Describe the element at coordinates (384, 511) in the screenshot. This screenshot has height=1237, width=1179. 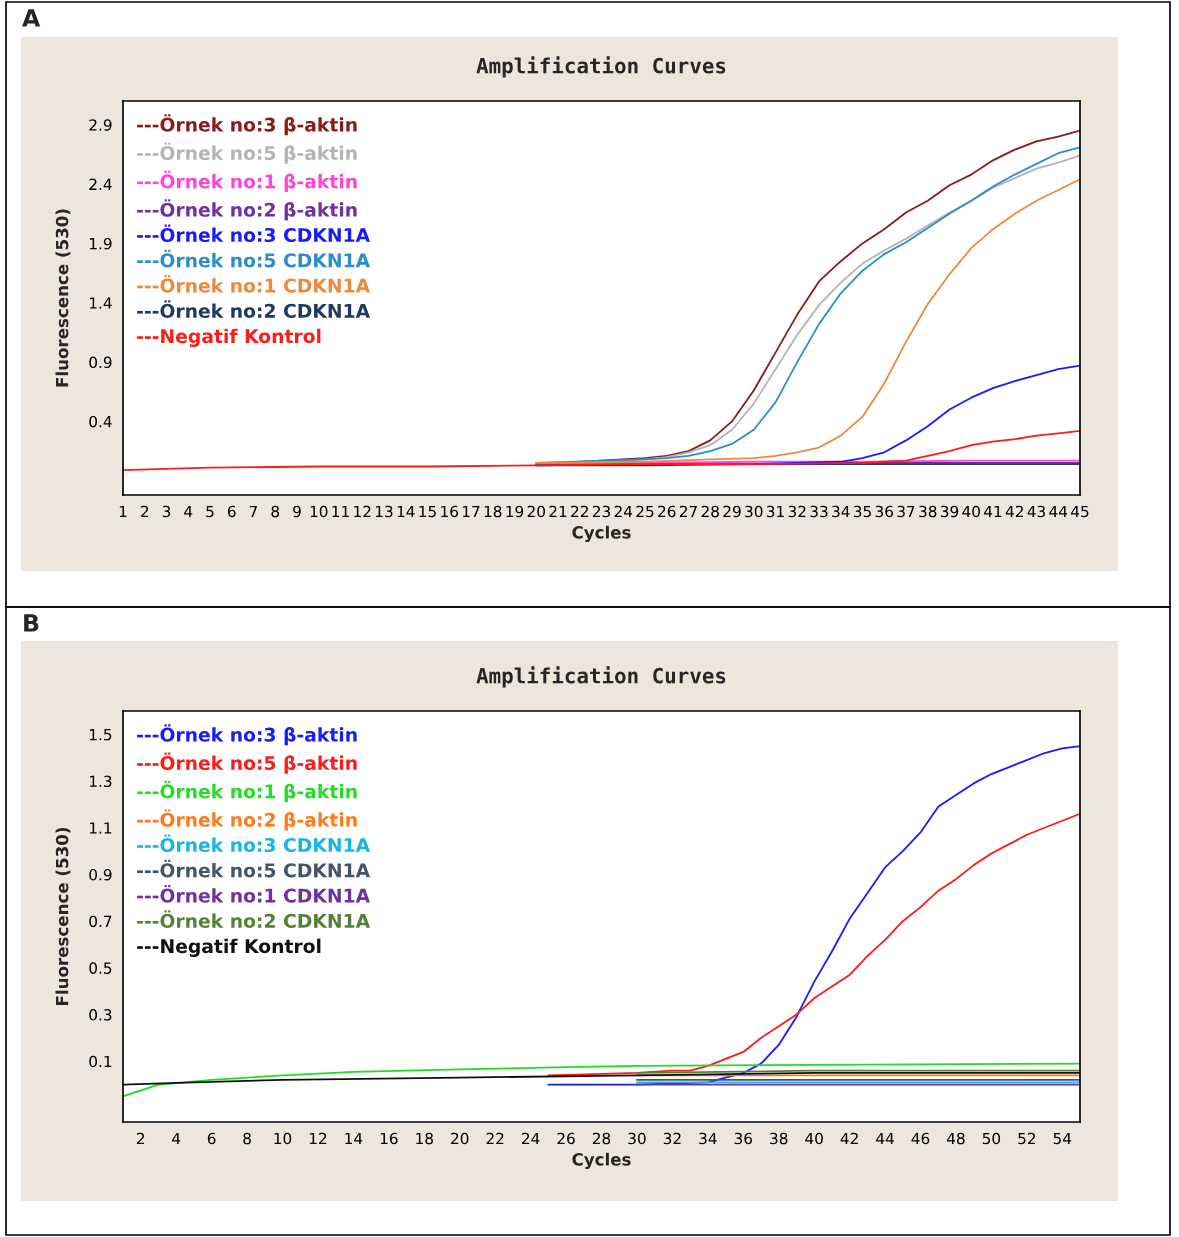
I see `x-tick-label: 13` at that location.